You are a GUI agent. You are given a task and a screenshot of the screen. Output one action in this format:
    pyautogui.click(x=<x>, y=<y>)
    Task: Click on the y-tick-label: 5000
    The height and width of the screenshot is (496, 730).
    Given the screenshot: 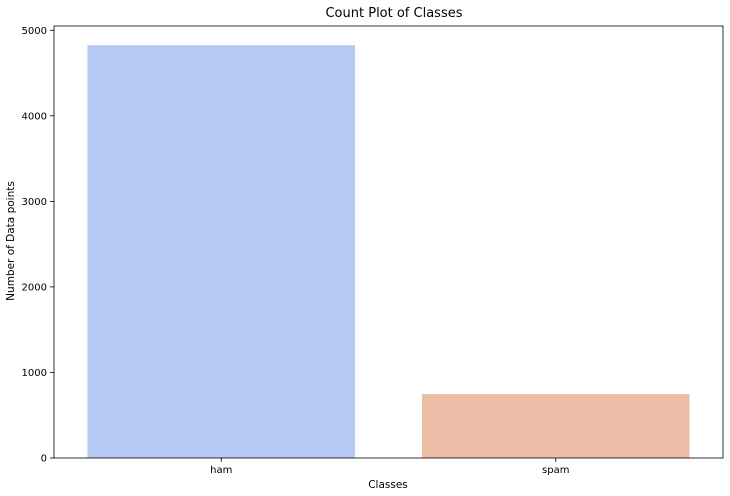 What is the action you would take?
    pyautogui.click(x=34, y=31)
    